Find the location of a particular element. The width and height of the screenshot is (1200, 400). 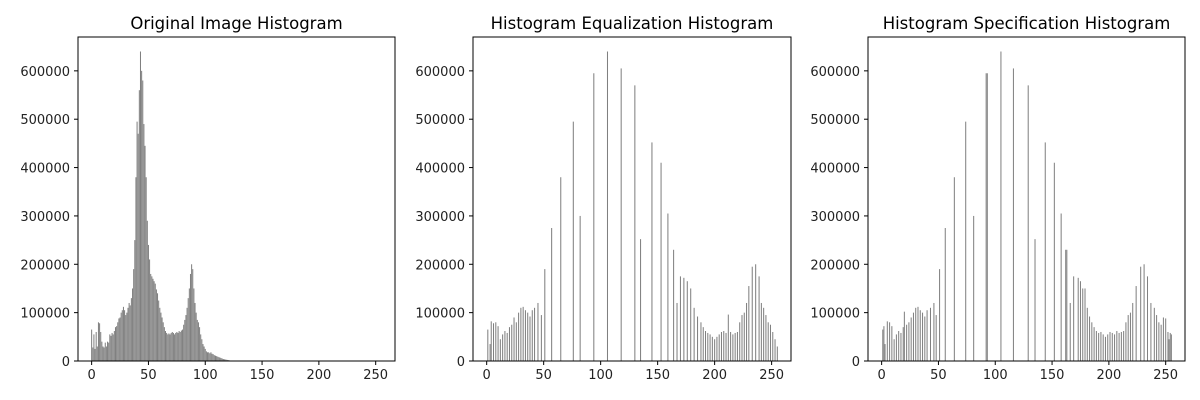

specification-x-tick-label: 0 is located at coordinates (881, 375).